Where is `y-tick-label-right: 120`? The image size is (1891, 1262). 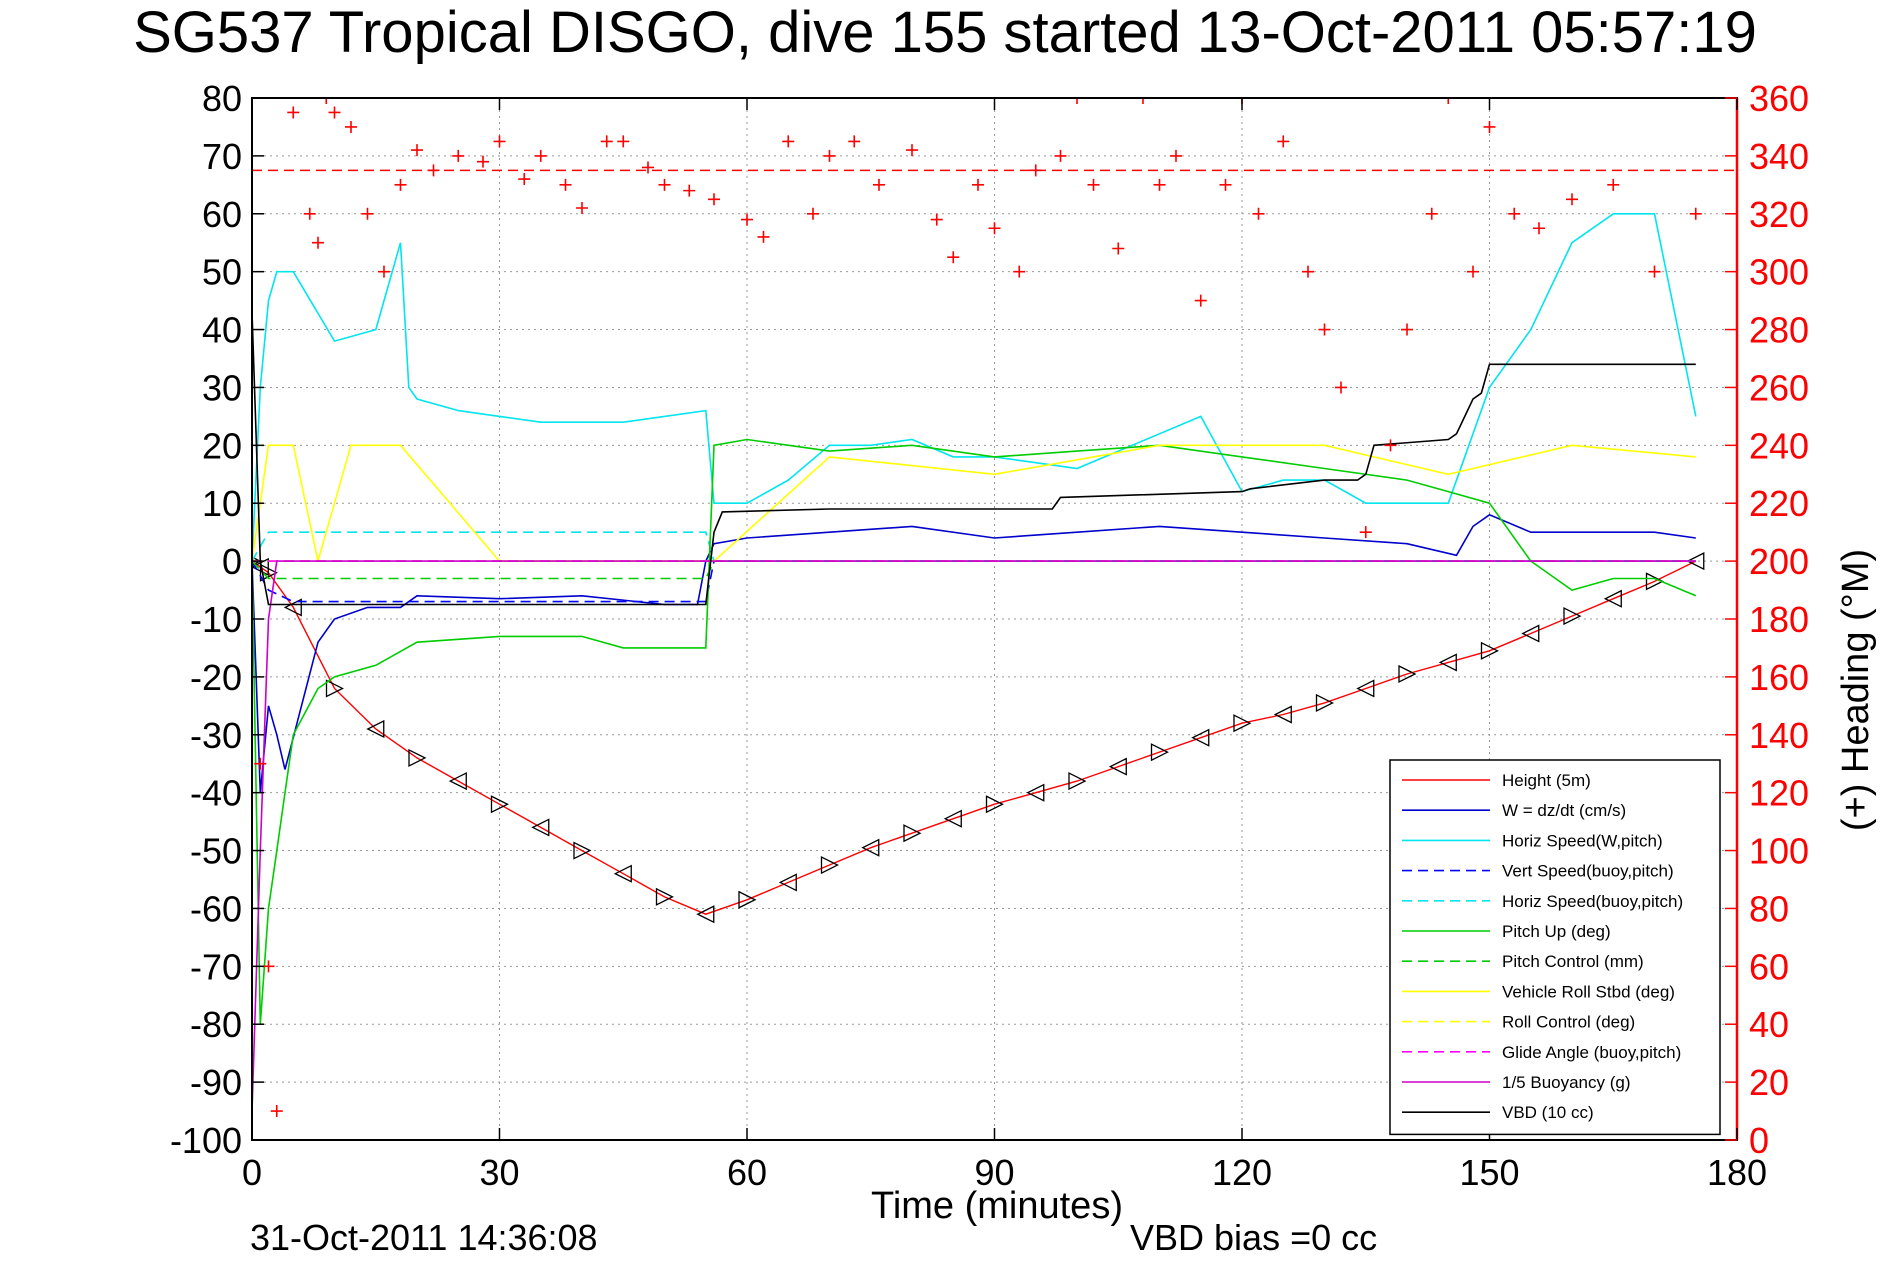 y-tick-label-right: 120 is located at coordinates (1779, 793).